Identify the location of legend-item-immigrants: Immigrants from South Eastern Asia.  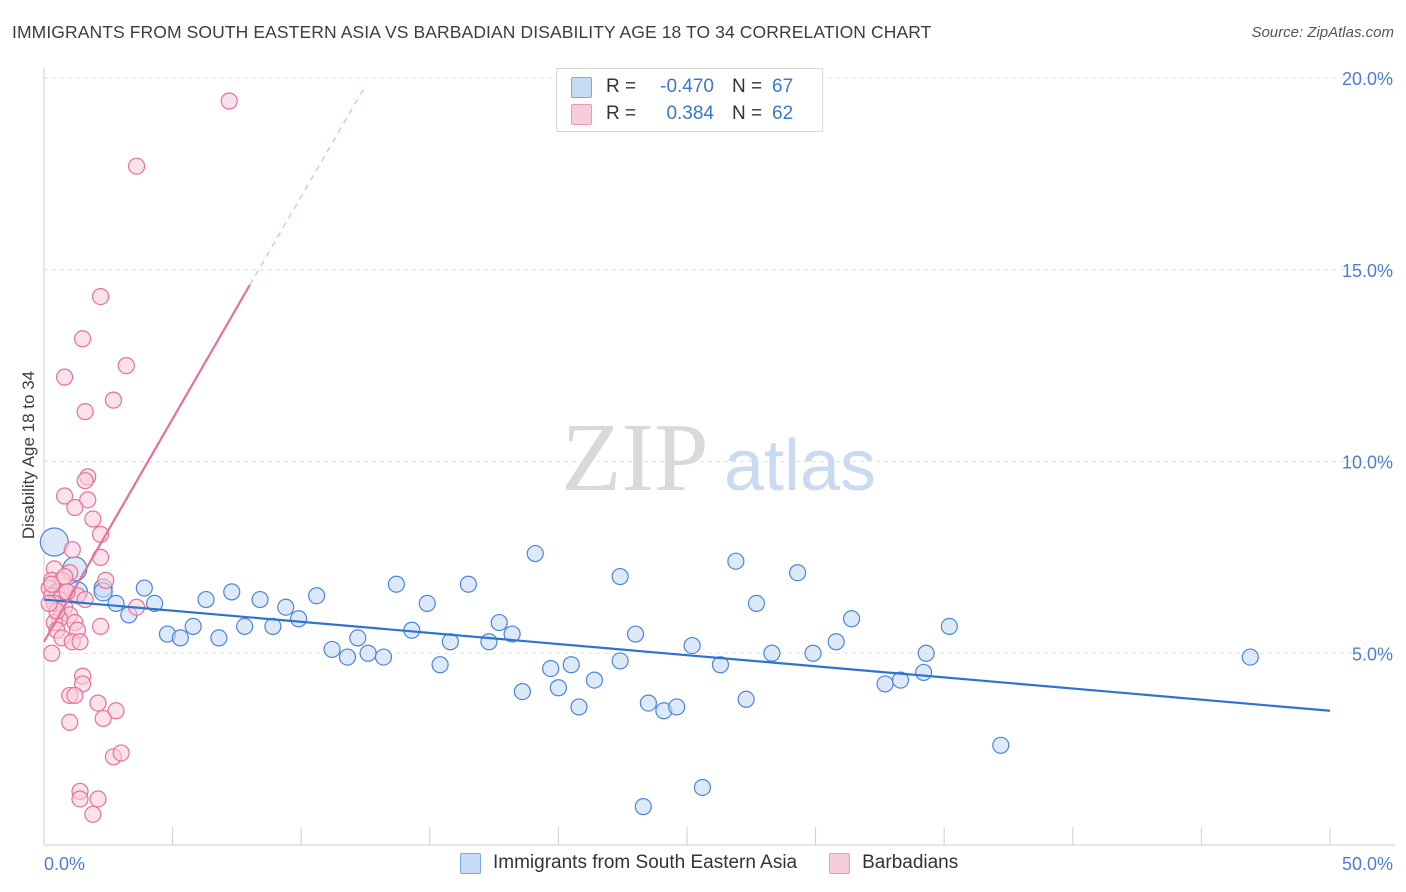
(628, 863).